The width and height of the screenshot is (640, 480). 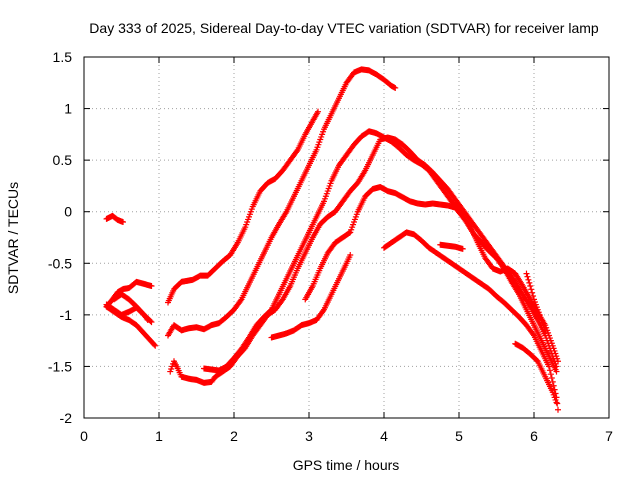 I want to click on x-tick-label: 0, so click(x=84, y=436).